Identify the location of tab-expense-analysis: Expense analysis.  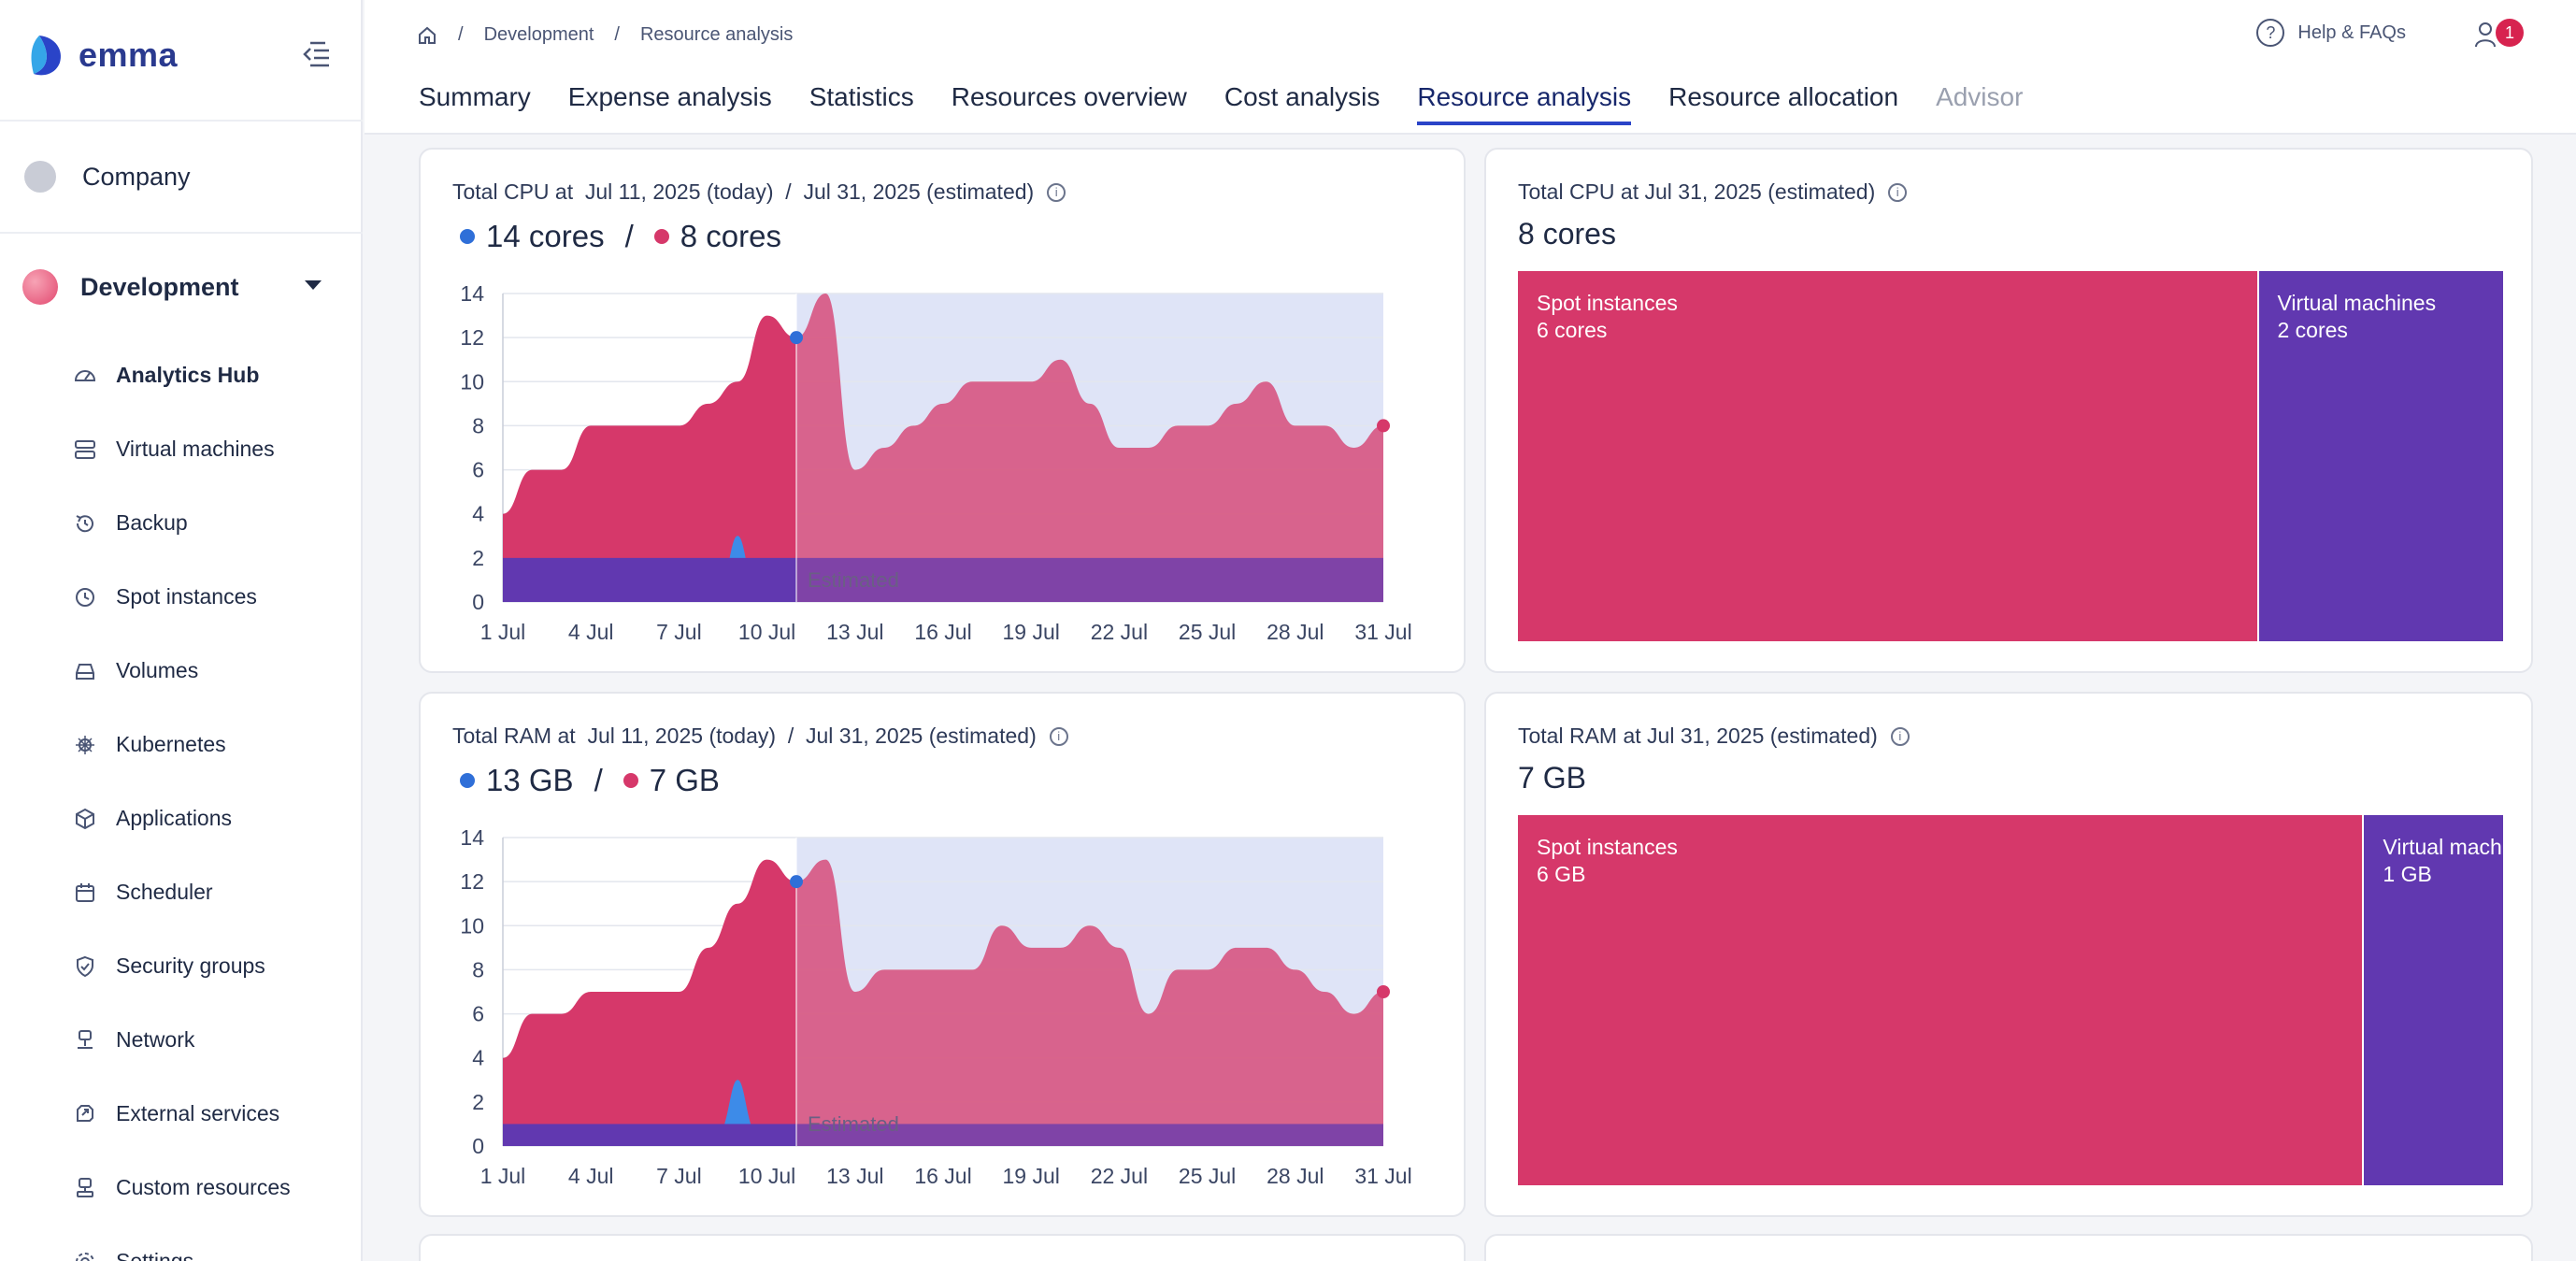
(669, 96).